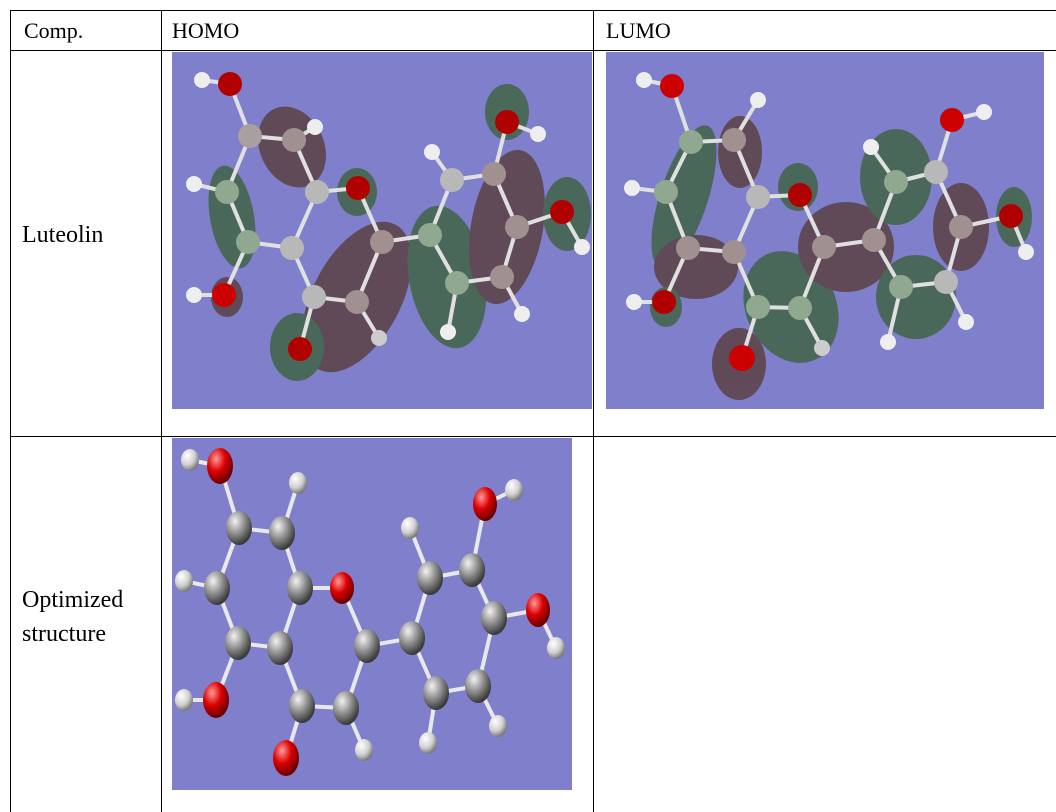 The height and width of the screenshot is (812, 1056). Describe the element at coordinates (64, 634) in the screenshot. I see `row-label-optimized-line2: structure` at that location.